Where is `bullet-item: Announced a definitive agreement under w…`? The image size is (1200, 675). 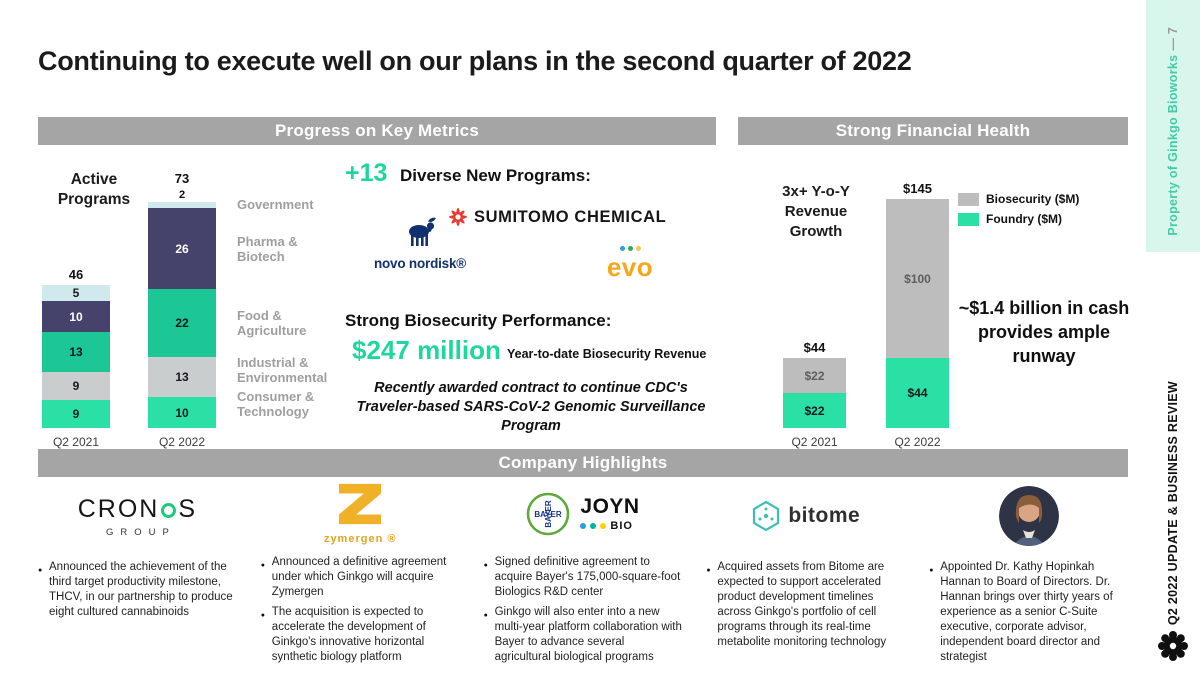
bullet-item: Announced a definitive agreement under w… is located at coordinates (360, 577).